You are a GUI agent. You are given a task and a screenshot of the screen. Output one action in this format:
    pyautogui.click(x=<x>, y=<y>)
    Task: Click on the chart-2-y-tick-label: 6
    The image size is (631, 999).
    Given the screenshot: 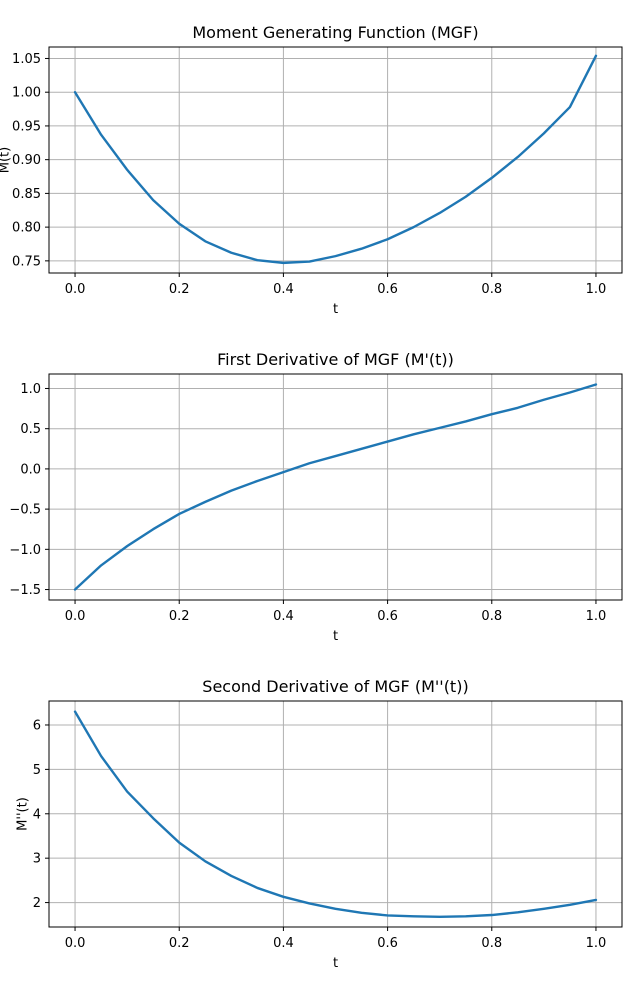 What is the action you would take?
    pyautogui.click(x=37, y=725)
    